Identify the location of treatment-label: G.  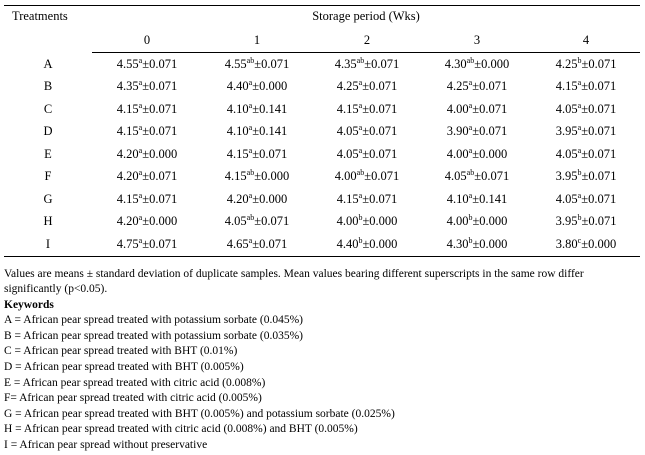
(48, 198).